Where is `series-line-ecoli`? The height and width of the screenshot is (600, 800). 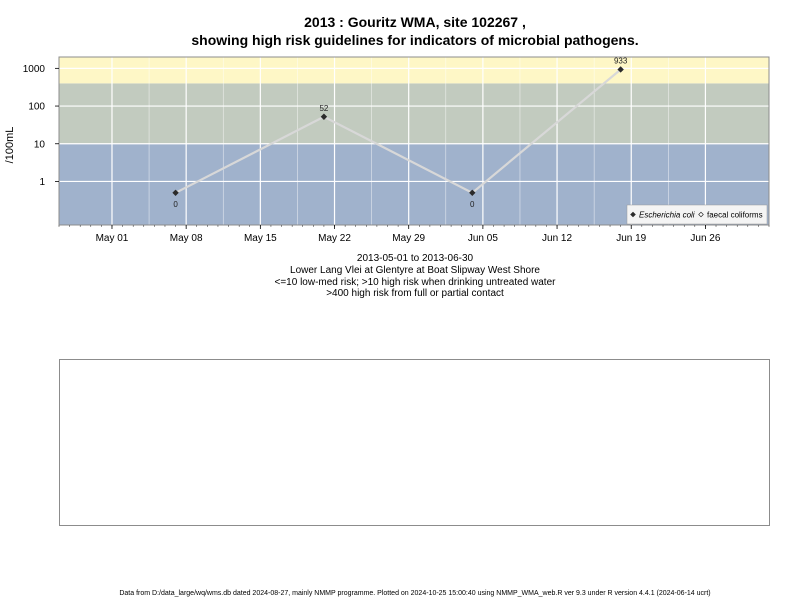 series-line-ecoli is located at coordinates (398, 131).